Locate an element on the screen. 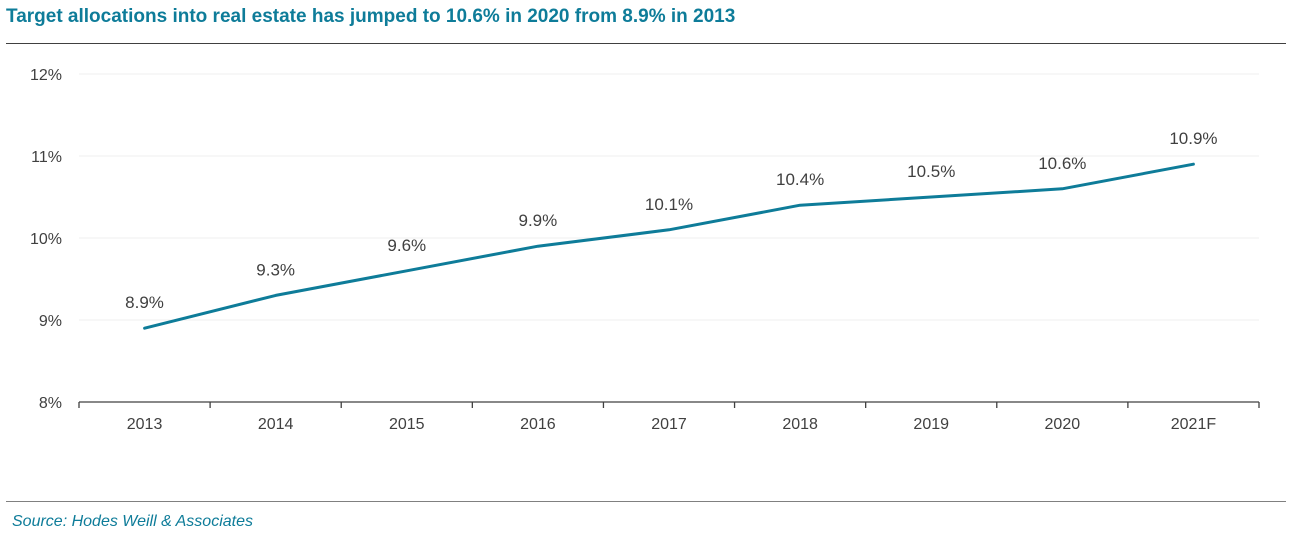 This screenshot has height=542, width=1292. y-tick-label: 9% is located at coordinates (50, 321).